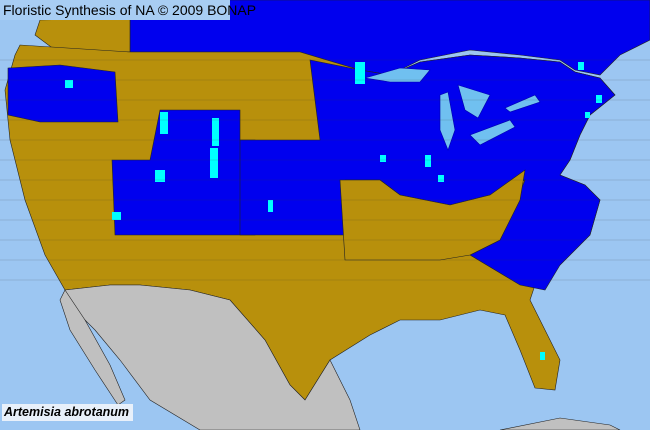 The image size is (650, 430). Describe the element at coordinates (452, 109) in the screenshot. I see `great-lakes` at that location.